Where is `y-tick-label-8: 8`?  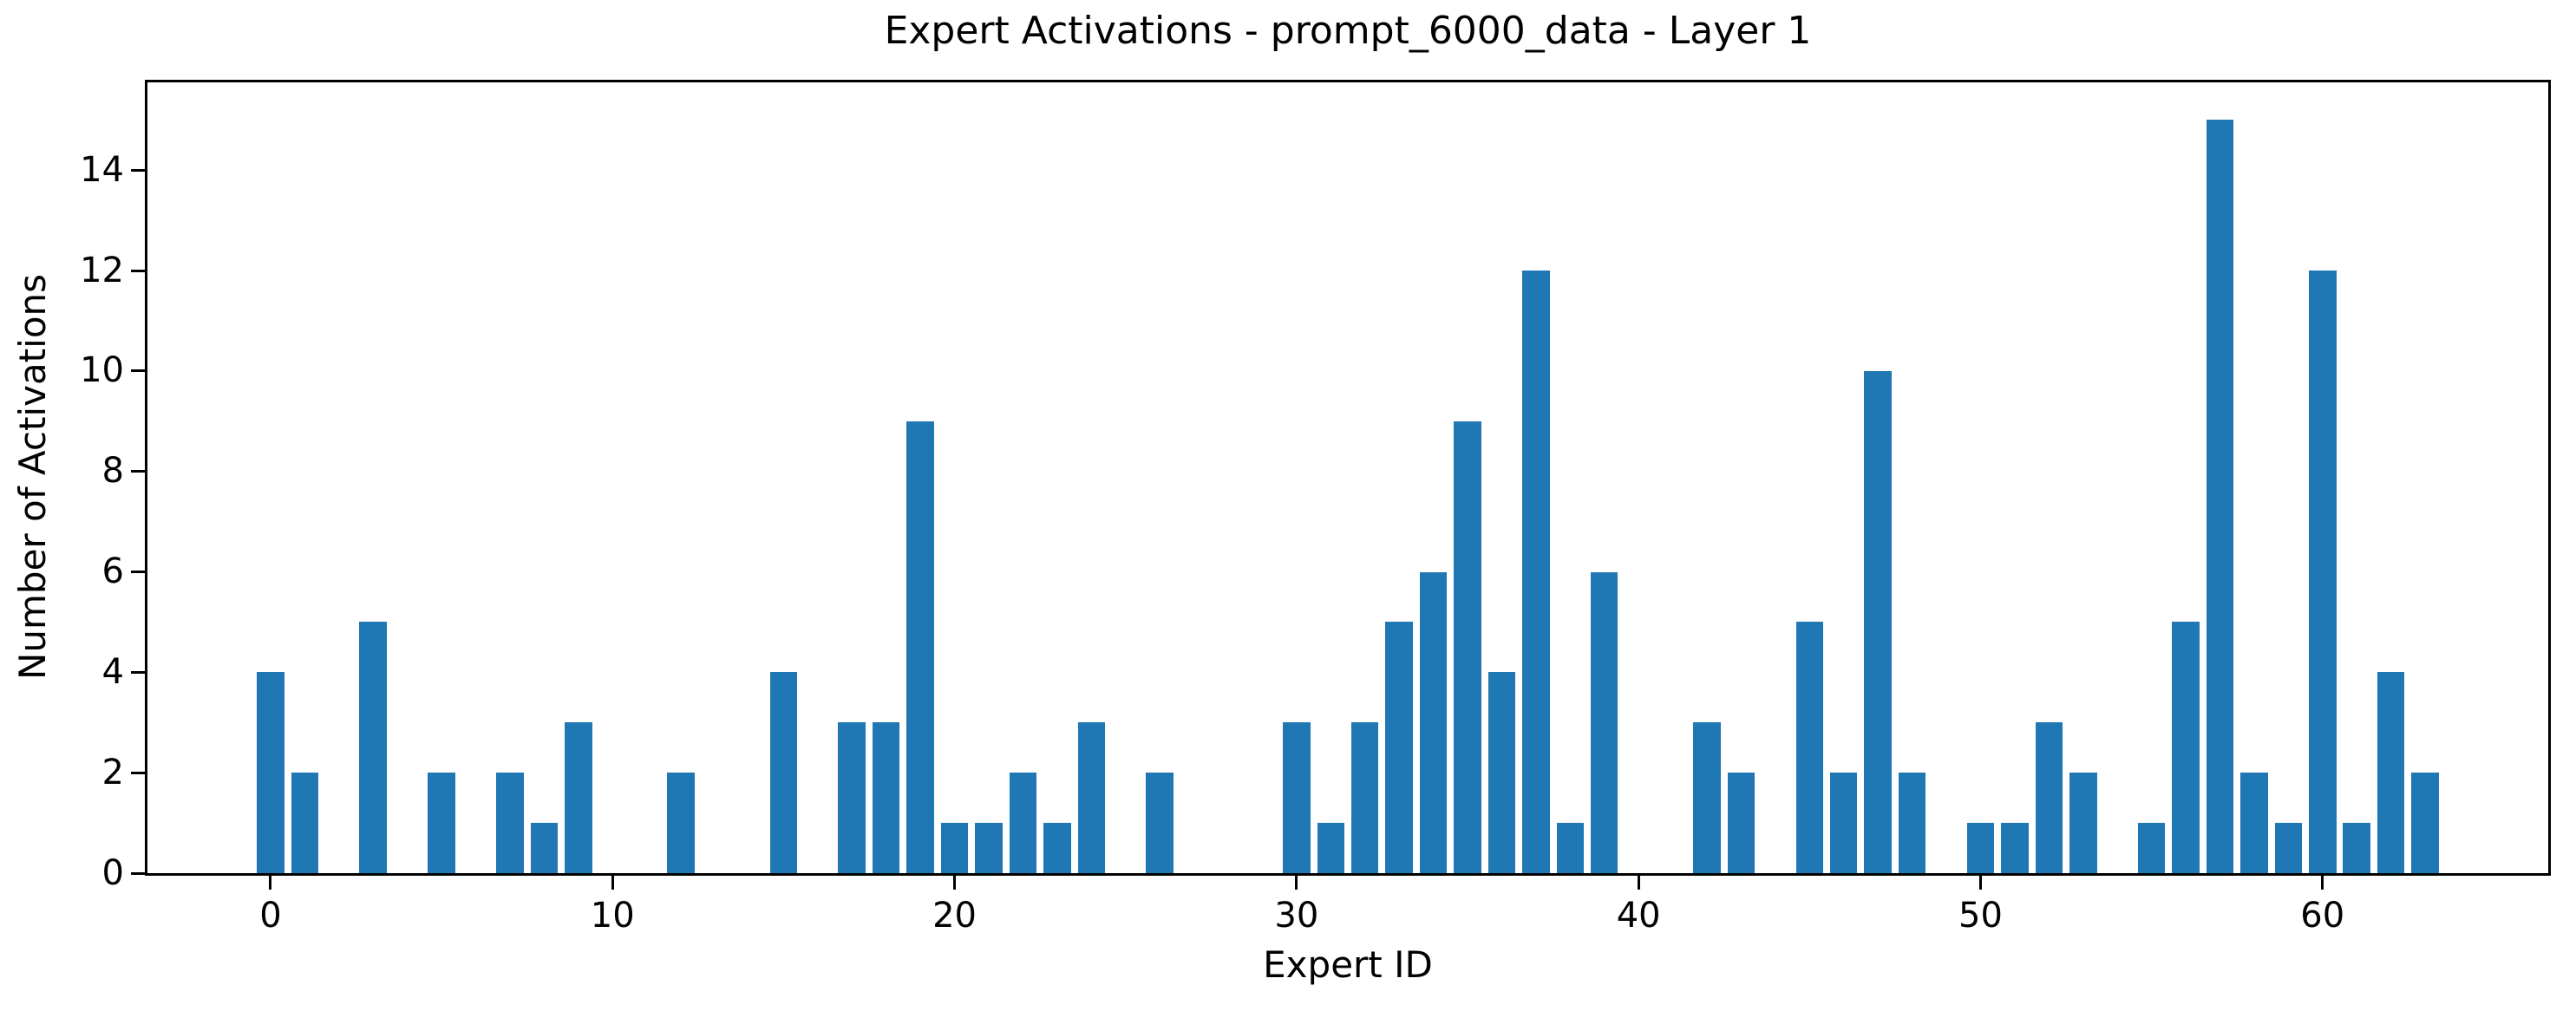 y-tick-label-8: 8 is located at coordinates (112, 471).